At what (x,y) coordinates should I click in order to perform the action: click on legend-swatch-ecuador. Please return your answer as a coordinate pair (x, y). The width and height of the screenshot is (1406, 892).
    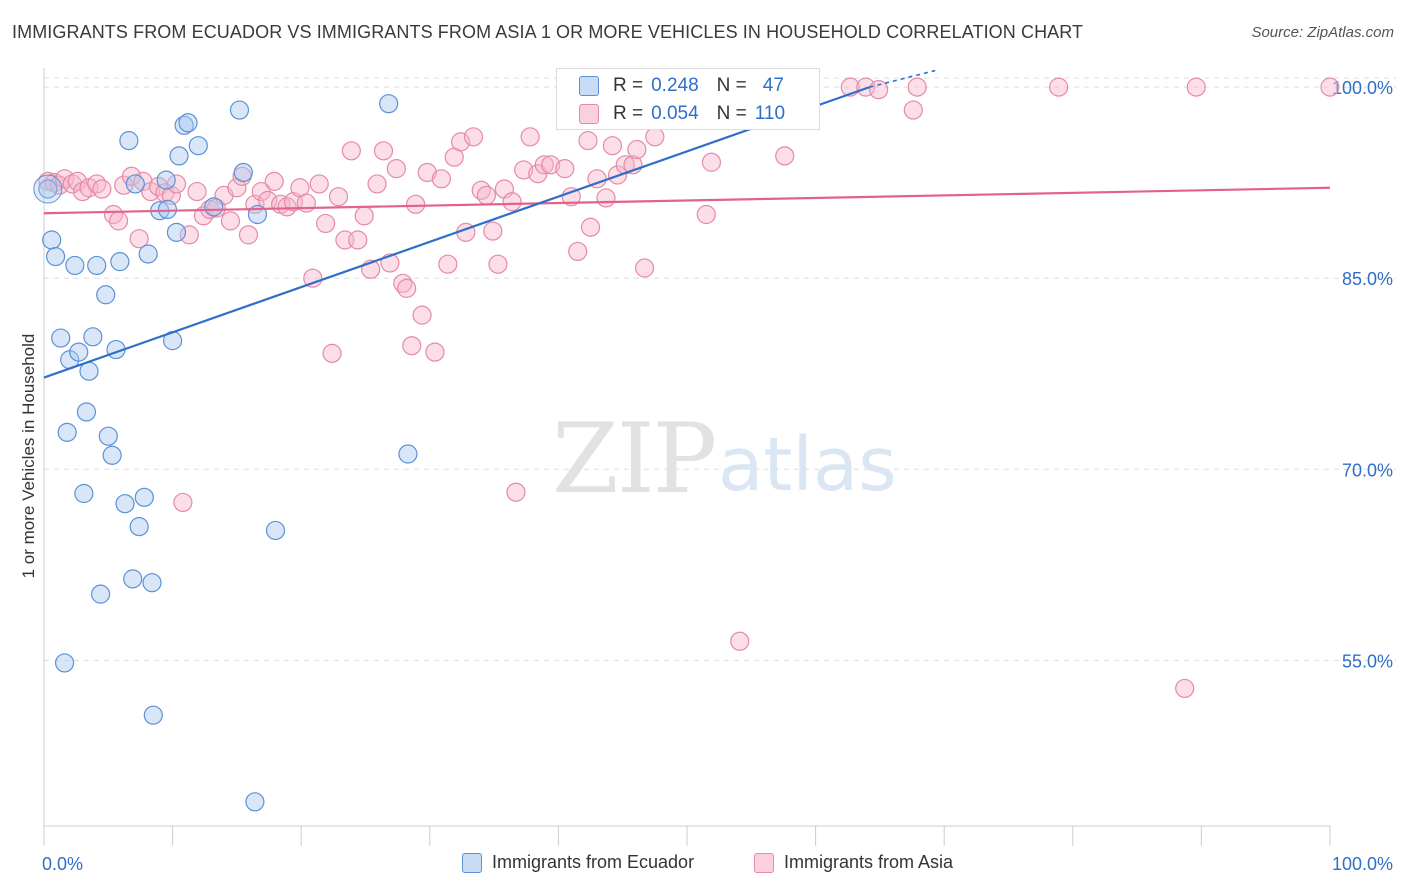
    Looking at the image, I should click on (589, 86).